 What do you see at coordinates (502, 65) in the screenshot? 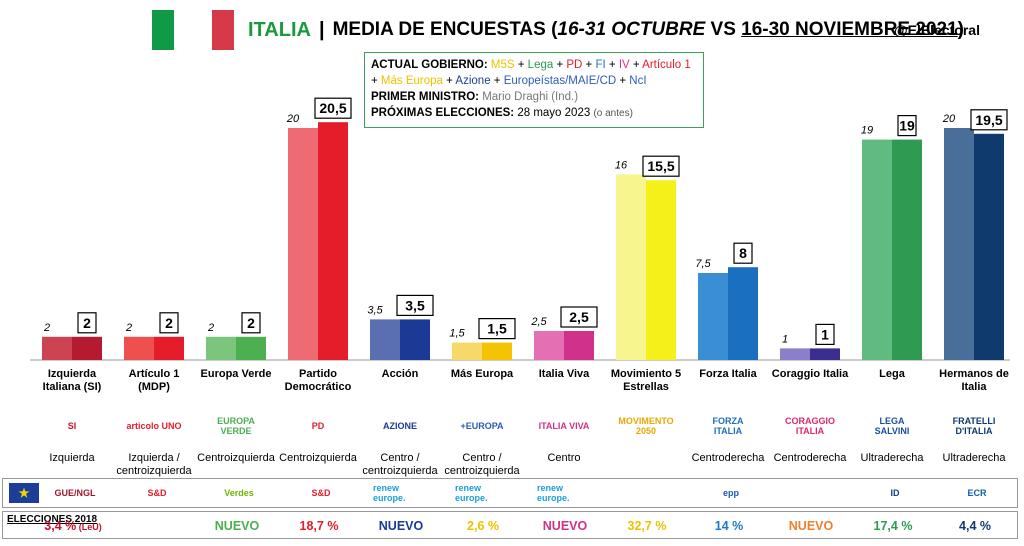
I see `gov-party: M5S` at bounding box center [502, 65].